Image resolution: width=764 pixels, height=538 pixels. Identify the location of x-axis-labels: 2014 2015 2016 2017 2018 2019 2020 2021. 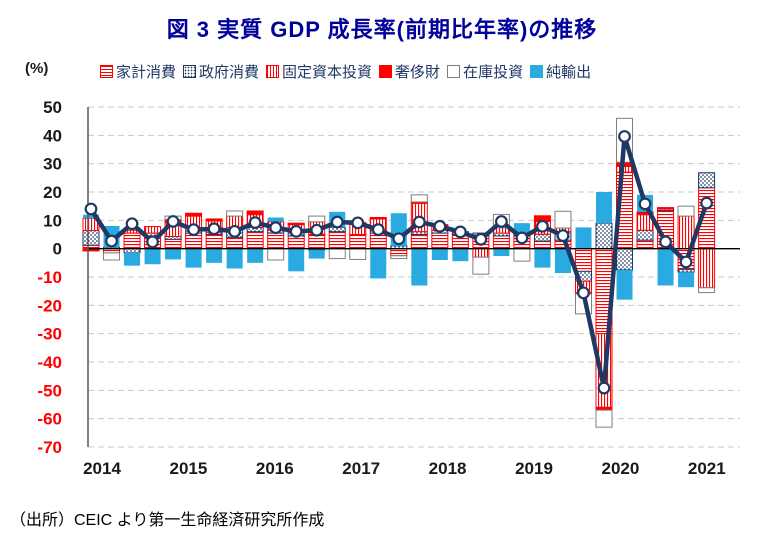
(404, 468).